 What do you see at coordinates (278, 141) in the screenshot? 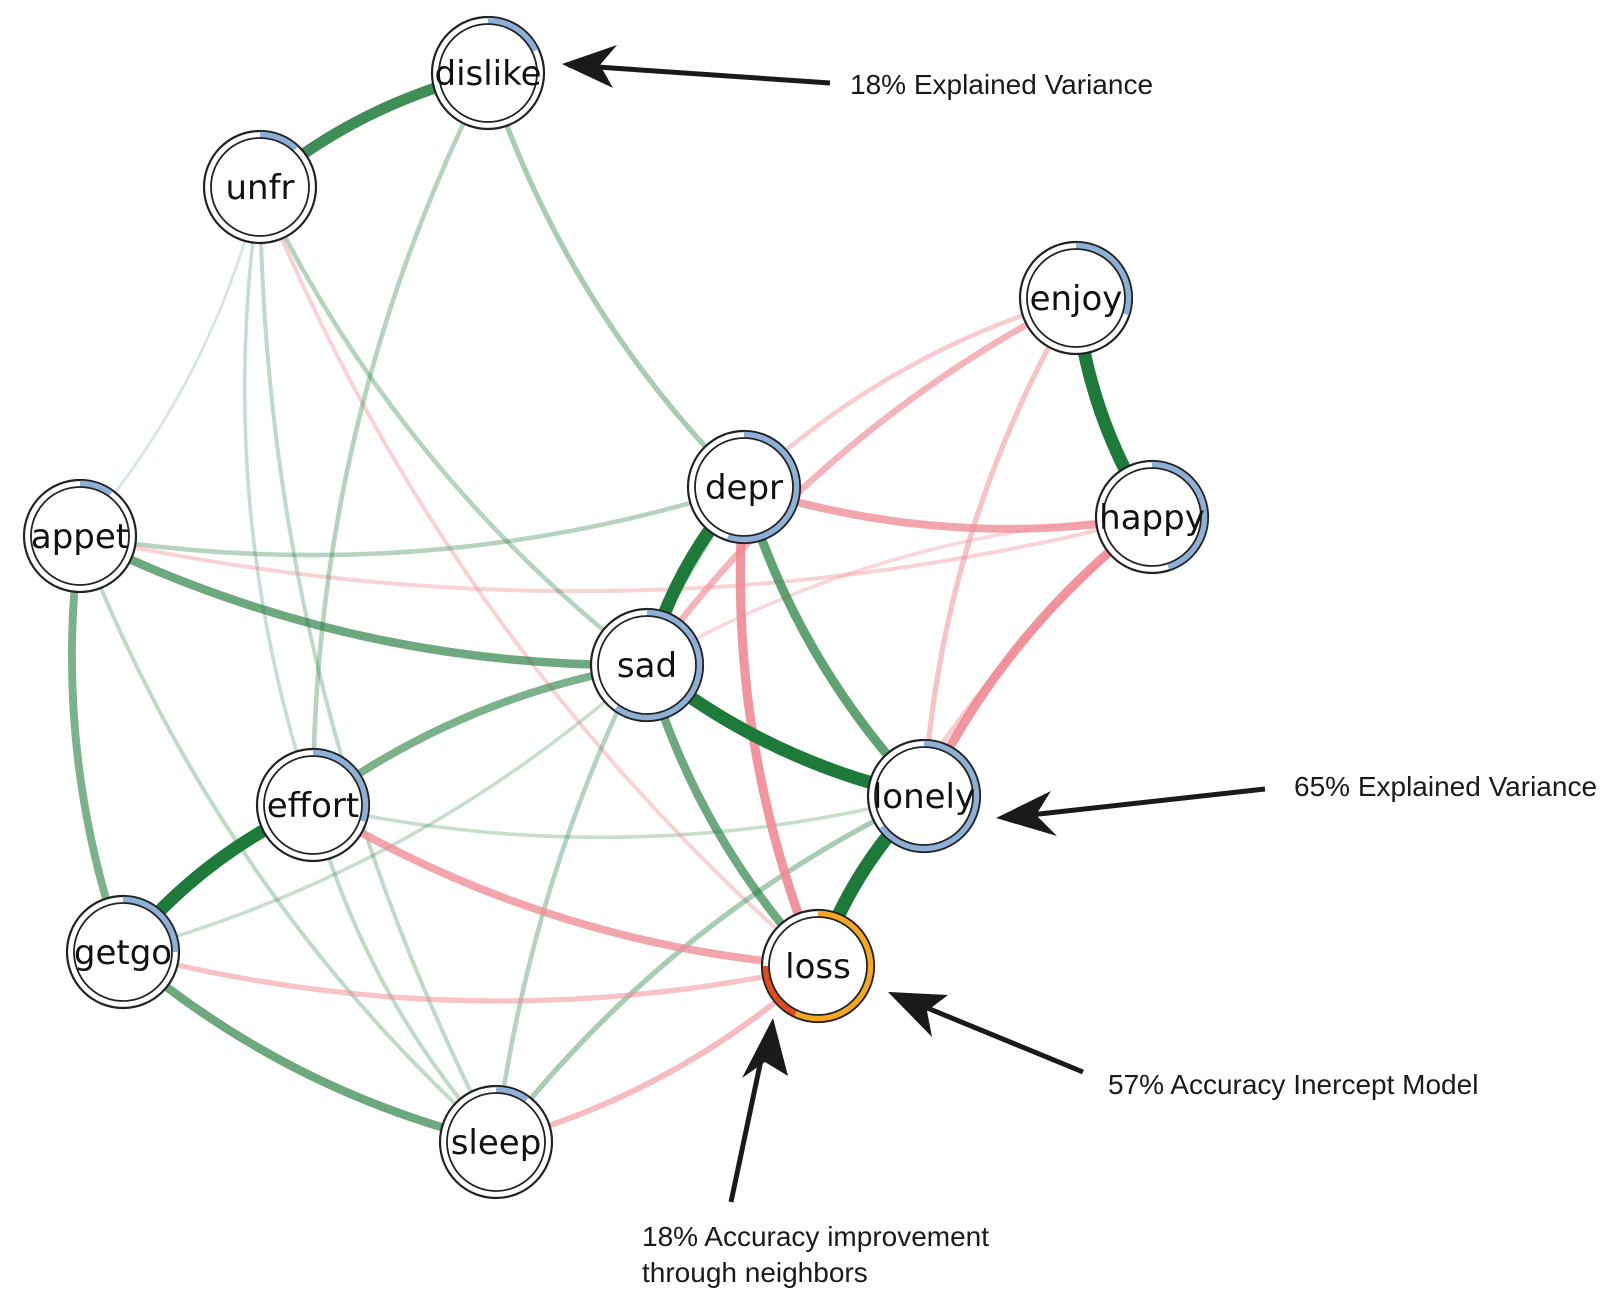
I see `node-unfr-explained-variance-arc` at bounding box center [278, 141].